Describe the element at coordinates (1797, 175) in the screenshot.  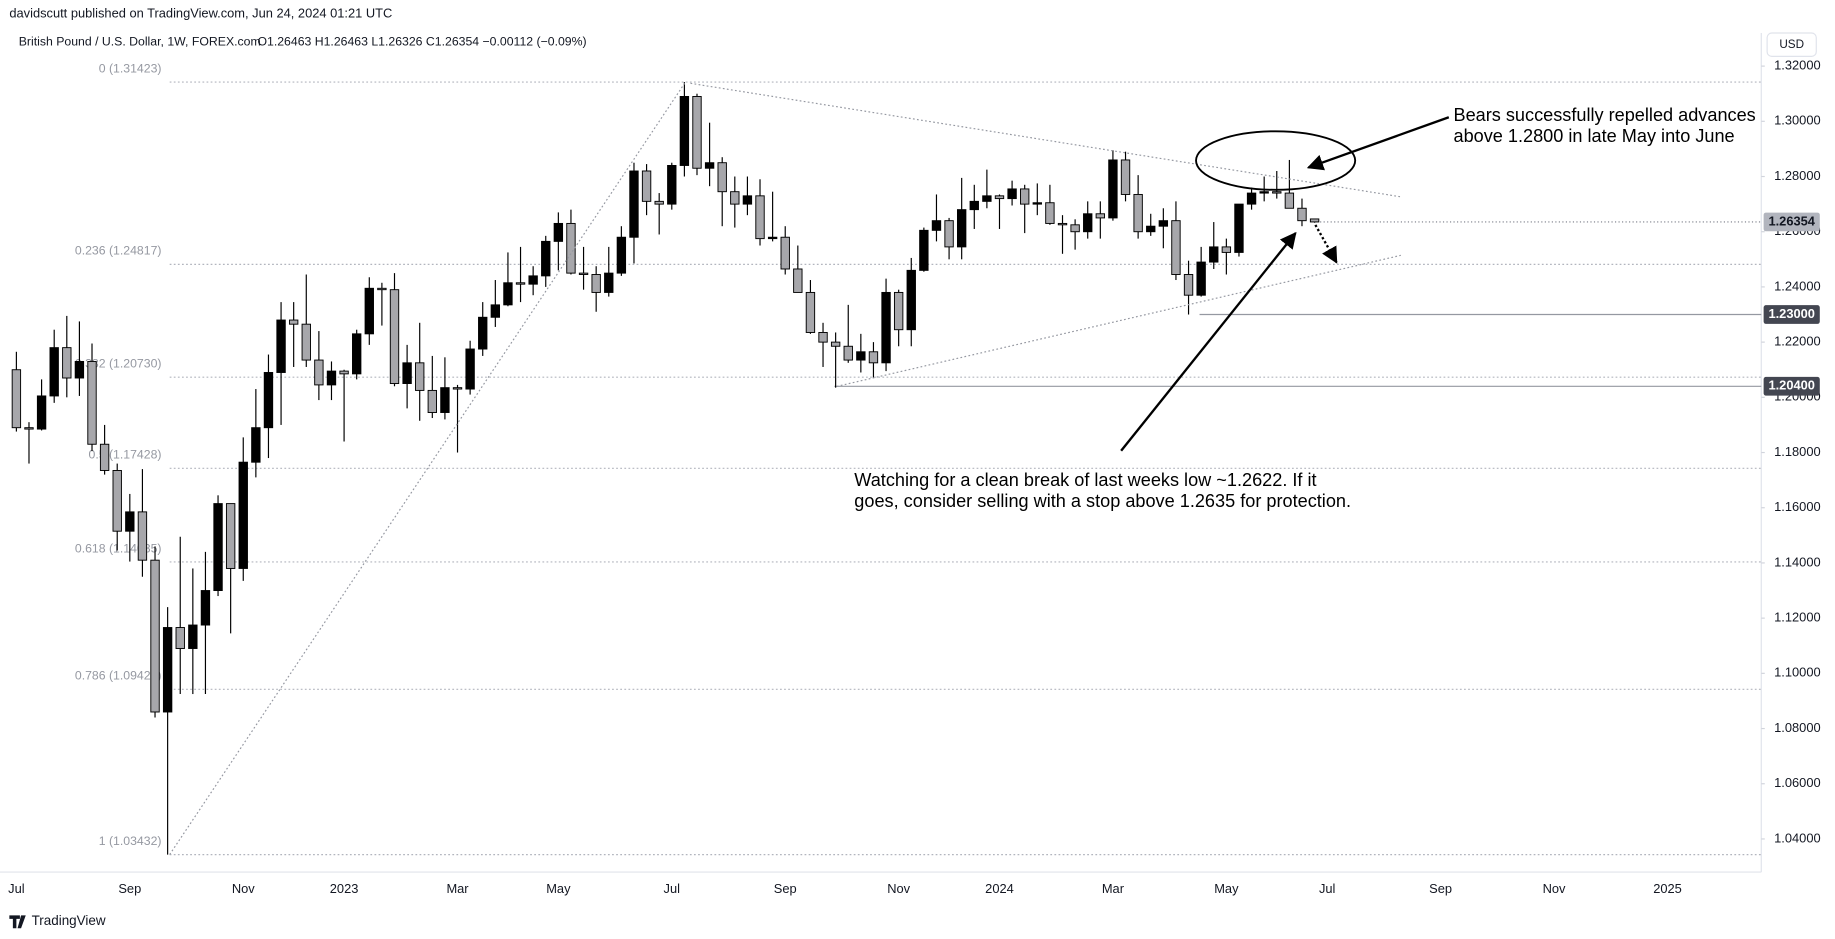
I see `y-tick-label: 1.28000` at that location.